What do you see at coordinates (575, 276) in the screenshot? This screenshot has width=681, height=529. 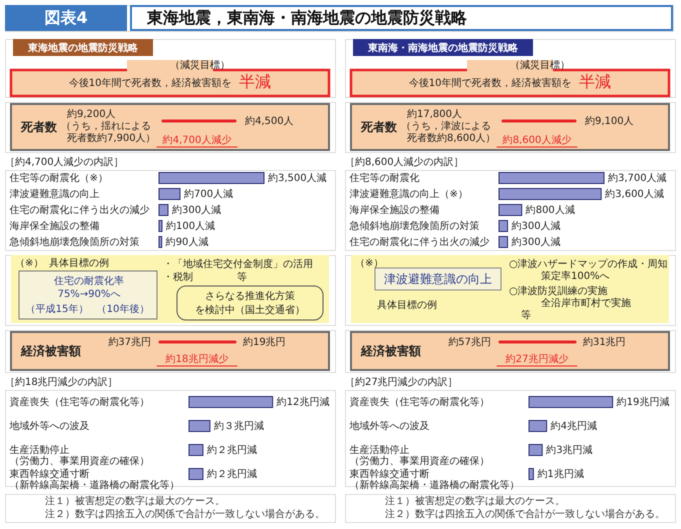 I see `text: 策定率100%へ` at bounding box center [575, 276].